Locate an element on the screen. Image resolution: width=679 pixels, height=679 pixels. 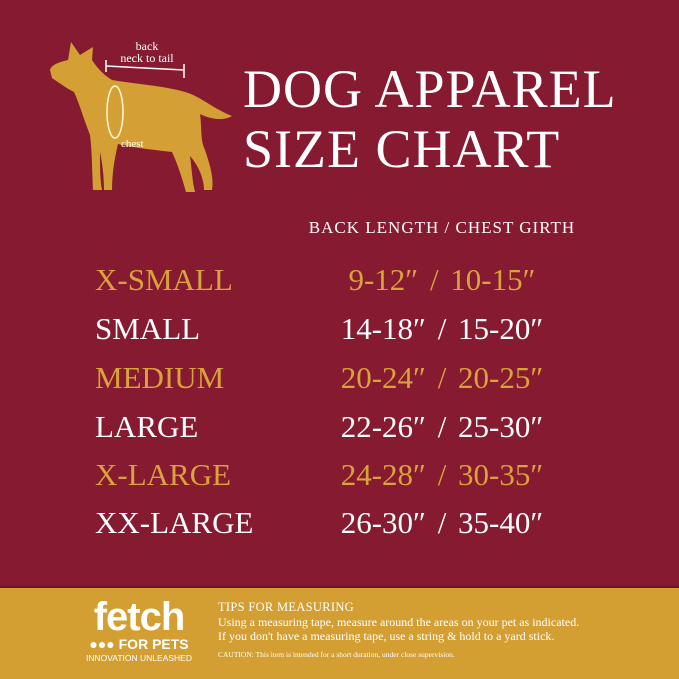
column-header: BACK LENGTH / CHEST GIRTH is located at coordinates (442, 227).